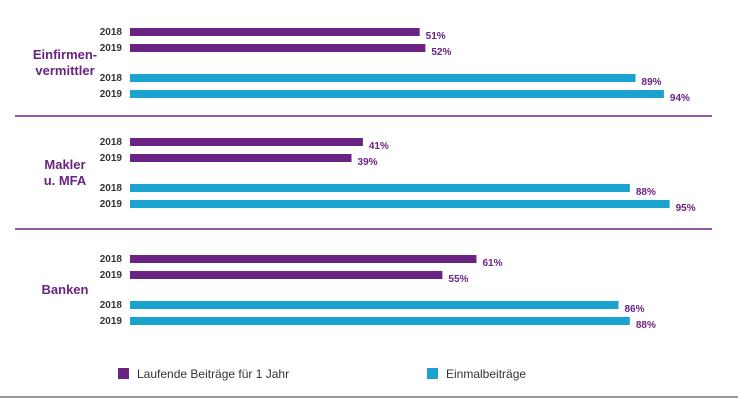 This screenshot has width=738, height=400. What do you see at coordinates (458, 279) in the screenshot?
I see `value-label: 55%` at bounding box center [458, 279].